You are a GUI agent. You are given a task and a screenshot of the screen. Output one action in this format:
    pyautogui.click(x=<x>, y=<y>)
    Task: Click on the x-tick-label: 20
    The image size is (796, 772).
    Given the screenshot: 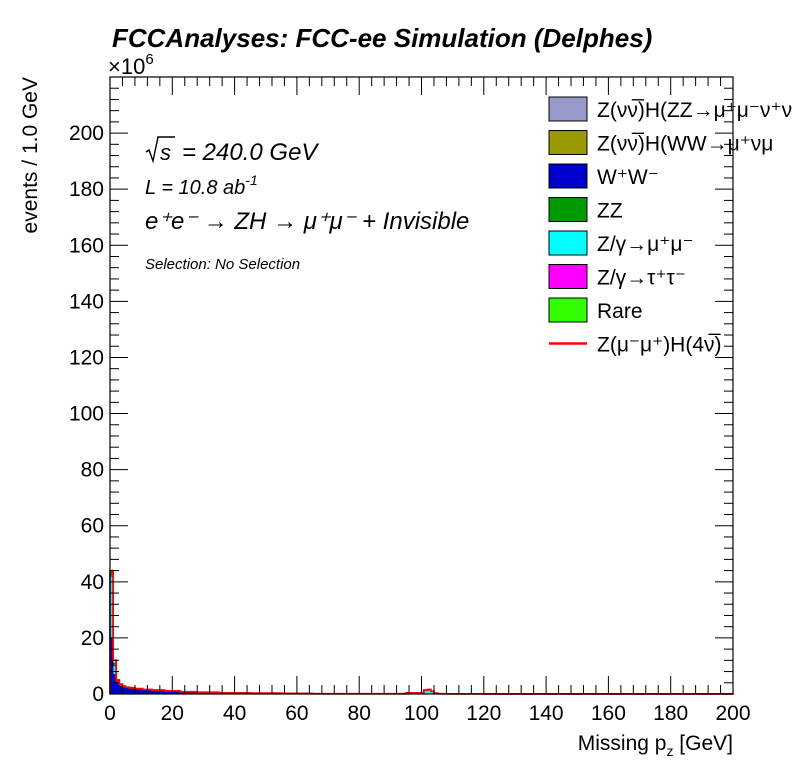 What is the action you would take?
    pyautogui.click(x=172, y=713)
    